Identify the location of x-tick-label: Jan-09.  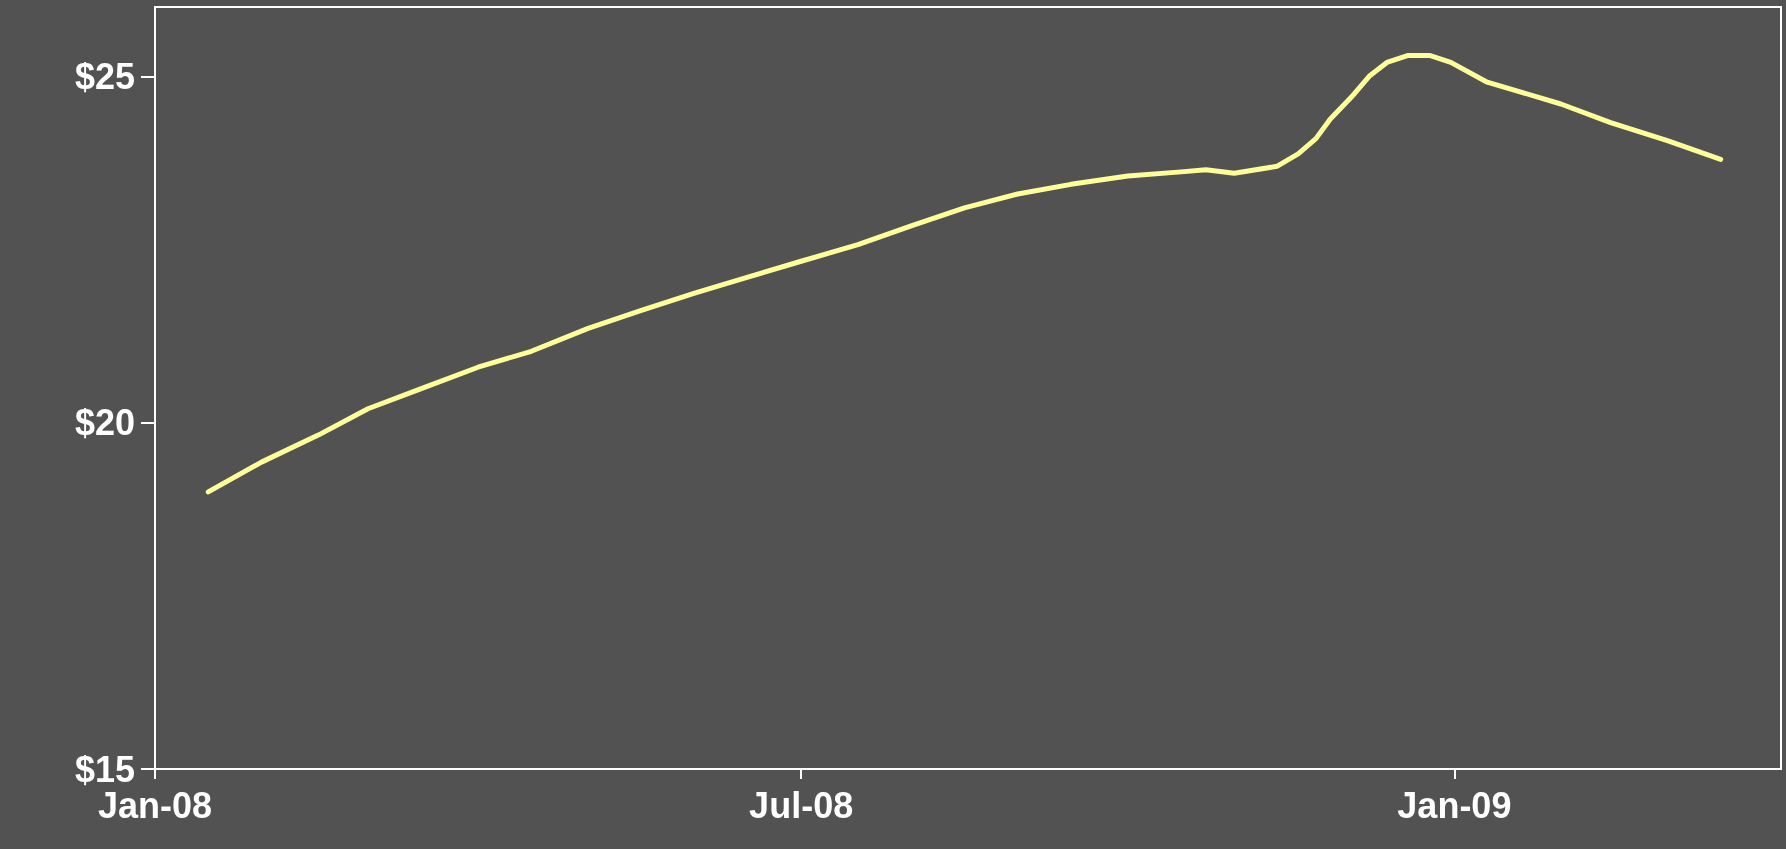
(1454, 805).